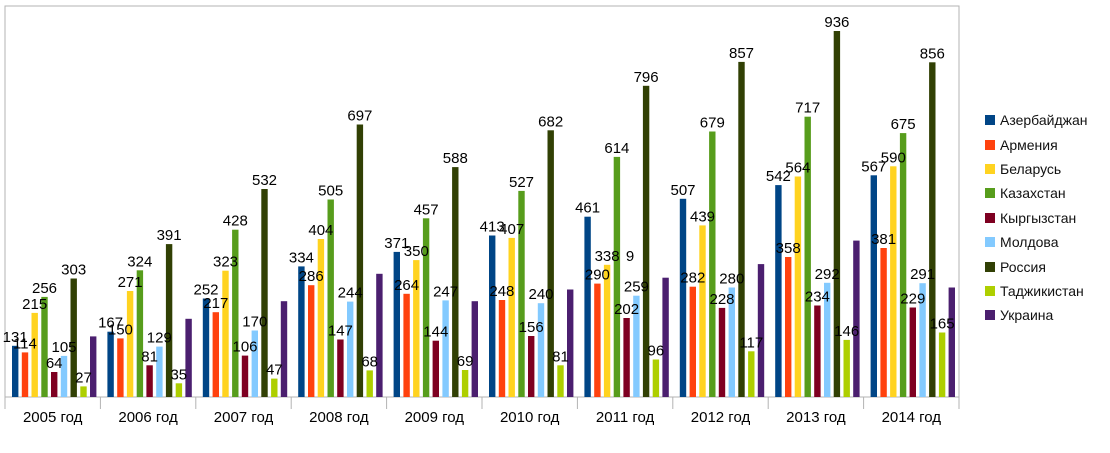 Image resolution: width=1110 pixels, height=453 pixels. I want to click on data-label: 234, so click(817, 297).